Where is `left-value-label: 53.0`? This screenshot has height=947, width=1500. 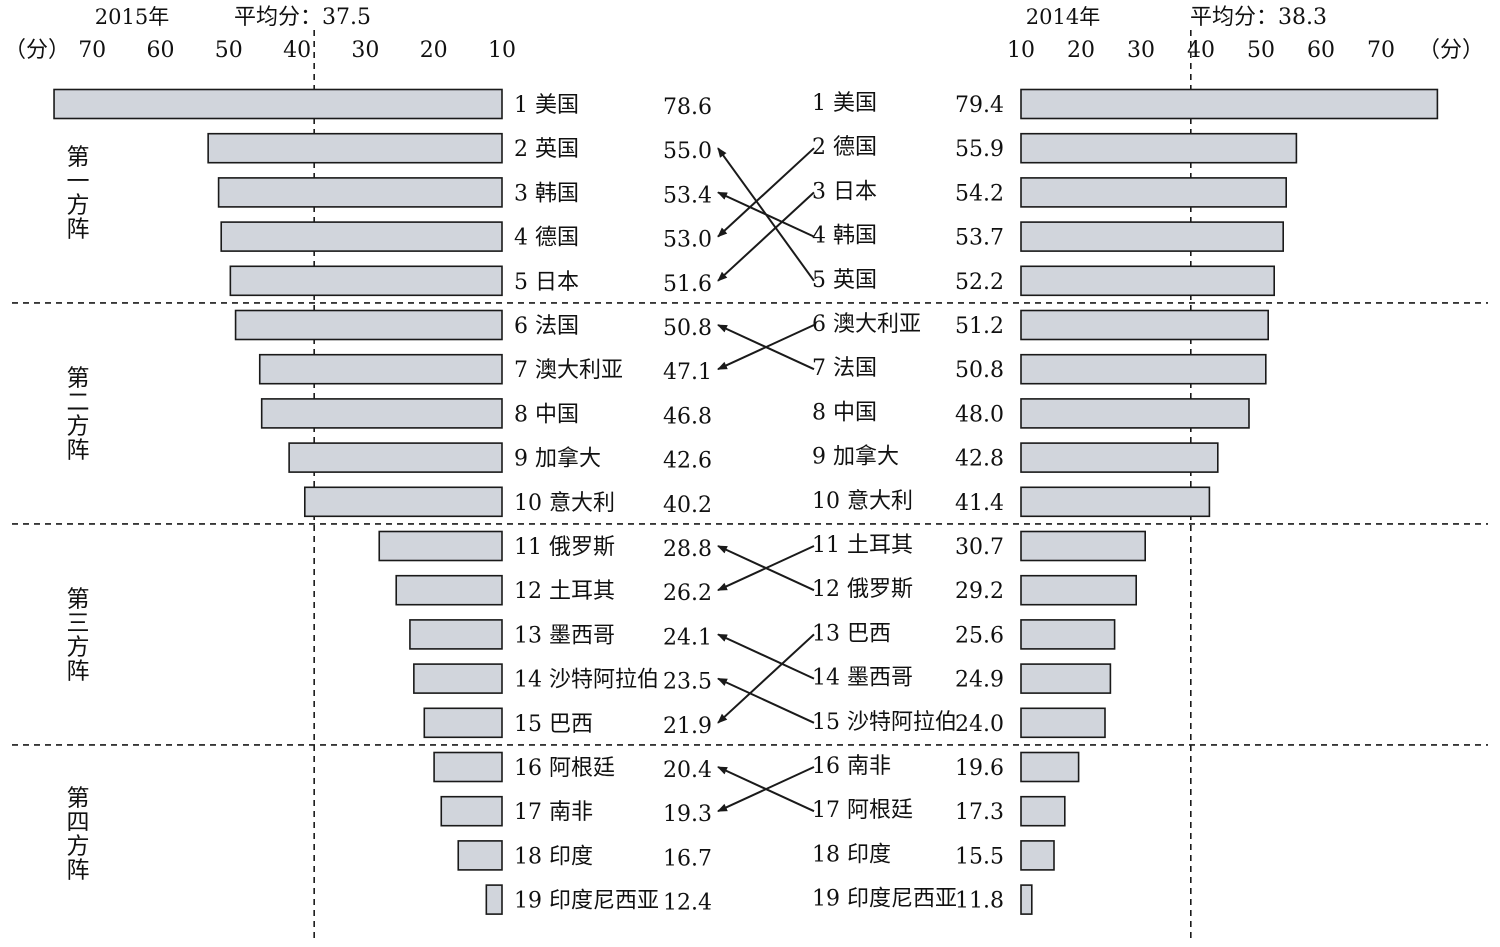
left-value-label: 53.0 is located at coordinates (687, 240).